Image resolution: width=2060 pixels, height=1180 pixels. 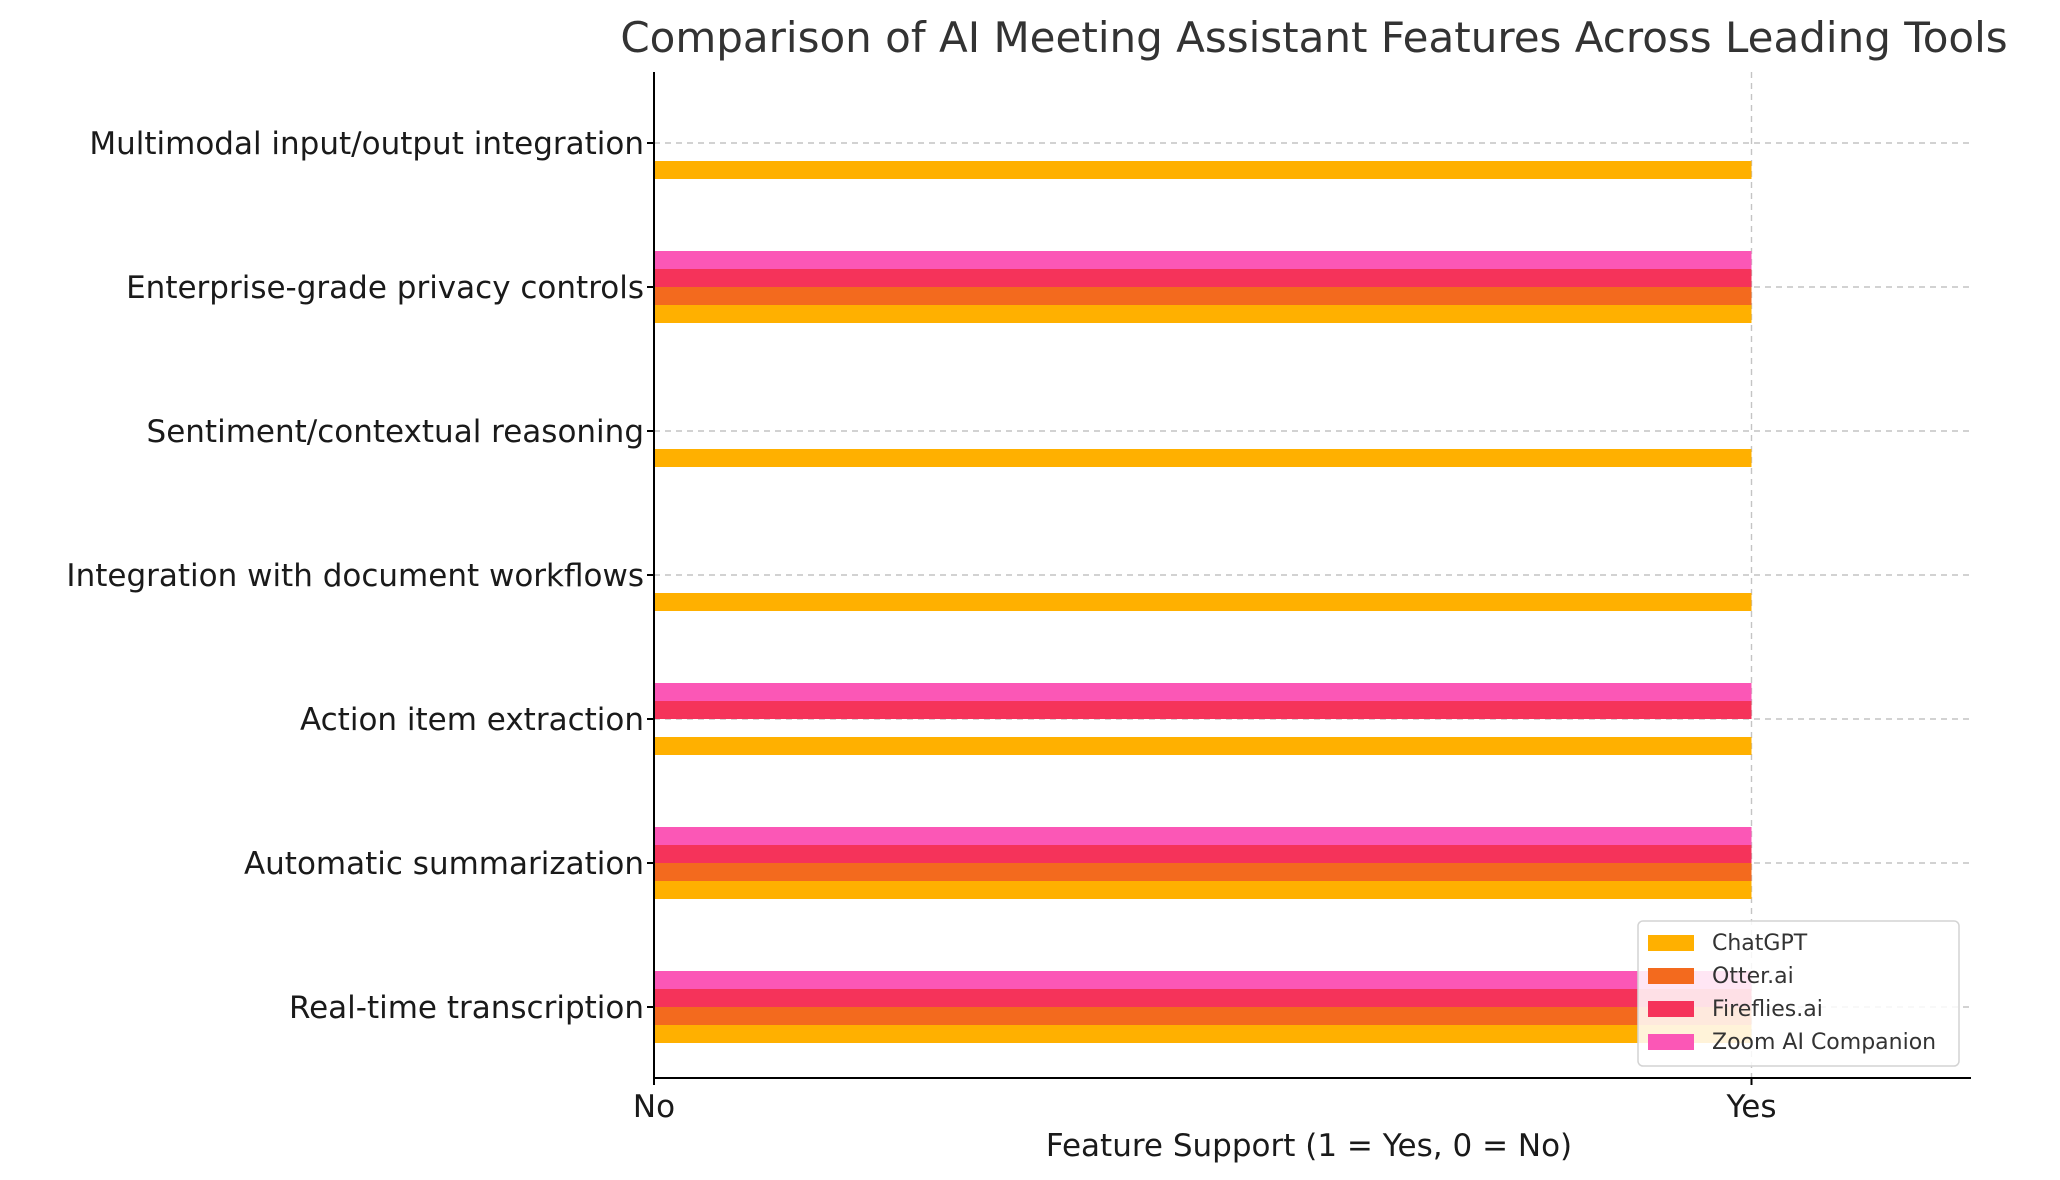 I want to click on category-label: Sentiment/contextual reasoning, so click(x=395, y=432).